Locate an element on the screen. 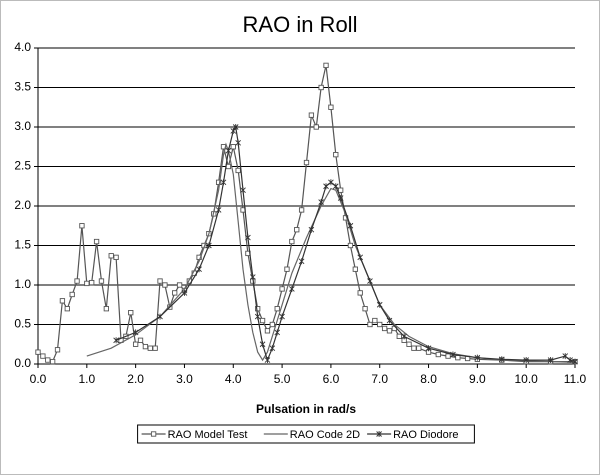 This screenshot has height=475, width=600. y-tick-label: 3.5 is located at coordinates (22, 87).